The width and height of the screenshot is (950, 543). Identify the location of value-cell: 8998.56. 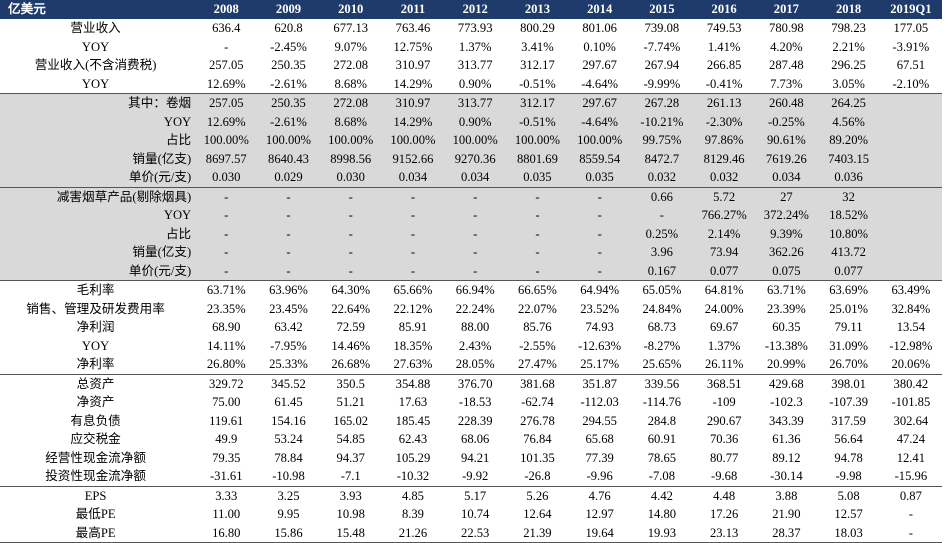
(350, 158).